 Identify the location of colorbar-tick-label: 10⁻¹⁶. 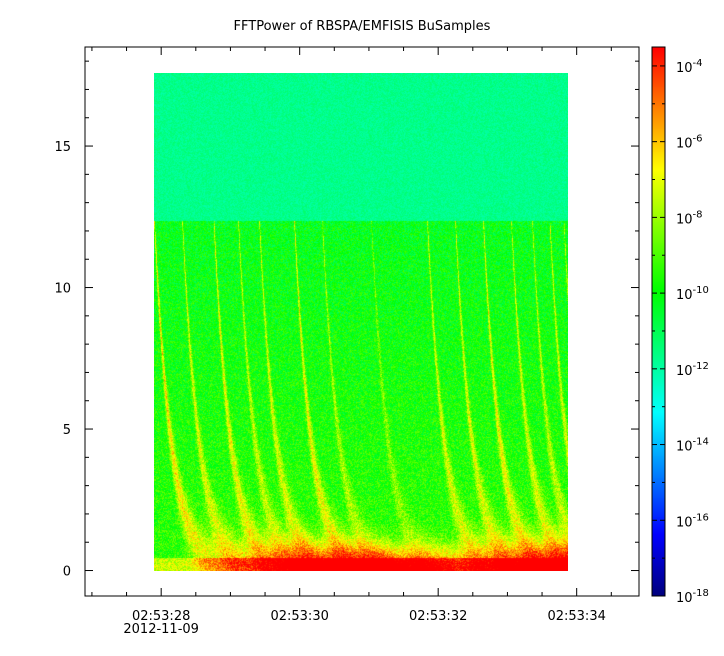
(692, 521).